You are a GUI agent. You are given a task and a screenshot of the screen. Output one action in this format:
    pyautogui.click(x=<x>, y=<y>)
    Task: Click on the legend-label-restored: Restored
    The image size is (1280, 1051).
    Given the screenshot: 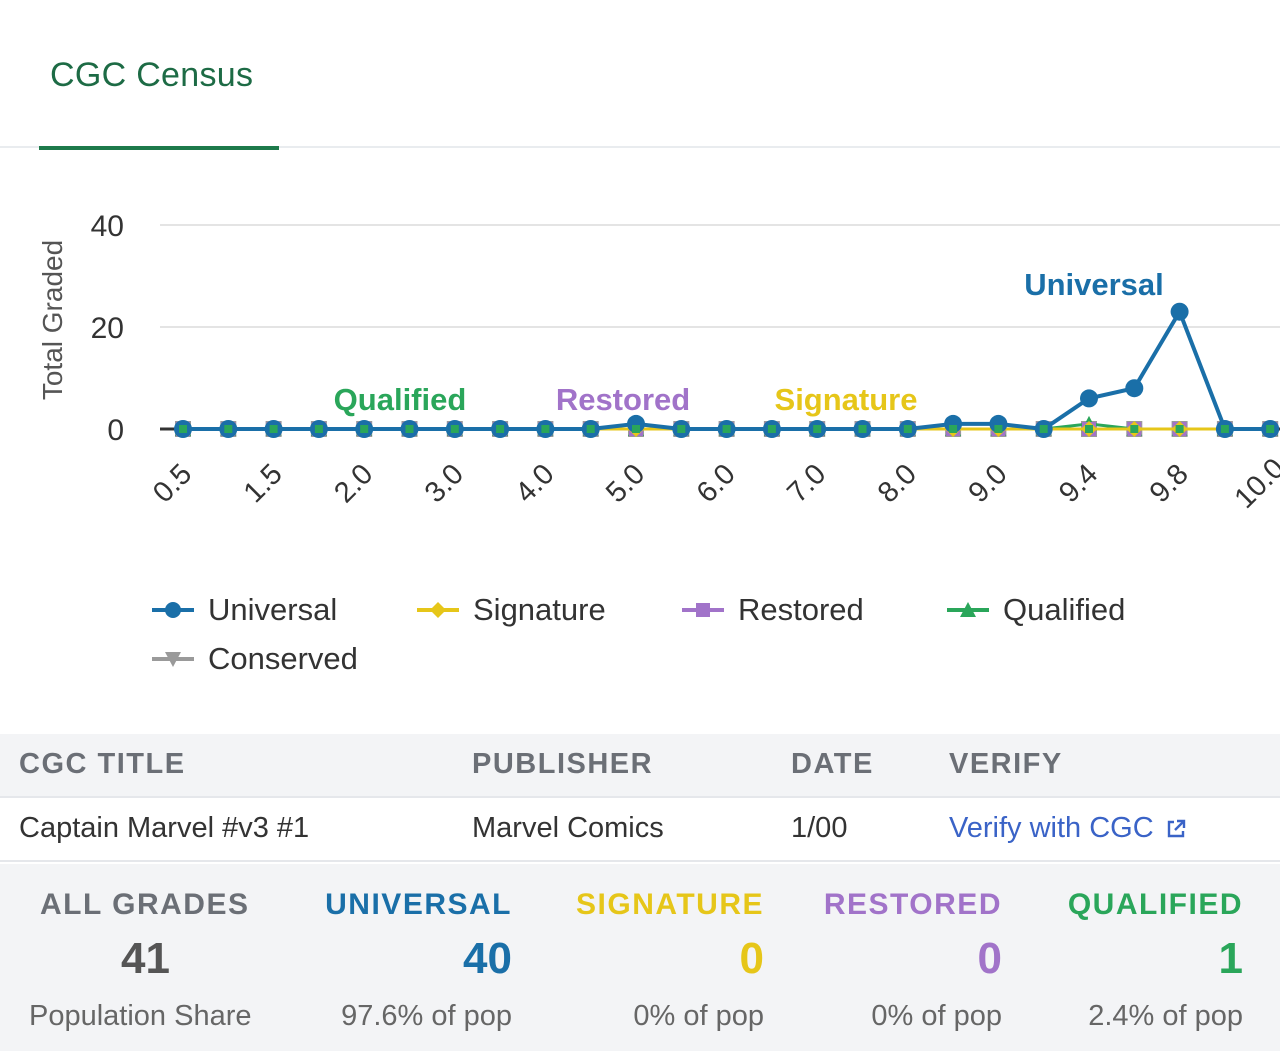 What is the action you would take?
    pyautogui.click(x=801, y=609)
    